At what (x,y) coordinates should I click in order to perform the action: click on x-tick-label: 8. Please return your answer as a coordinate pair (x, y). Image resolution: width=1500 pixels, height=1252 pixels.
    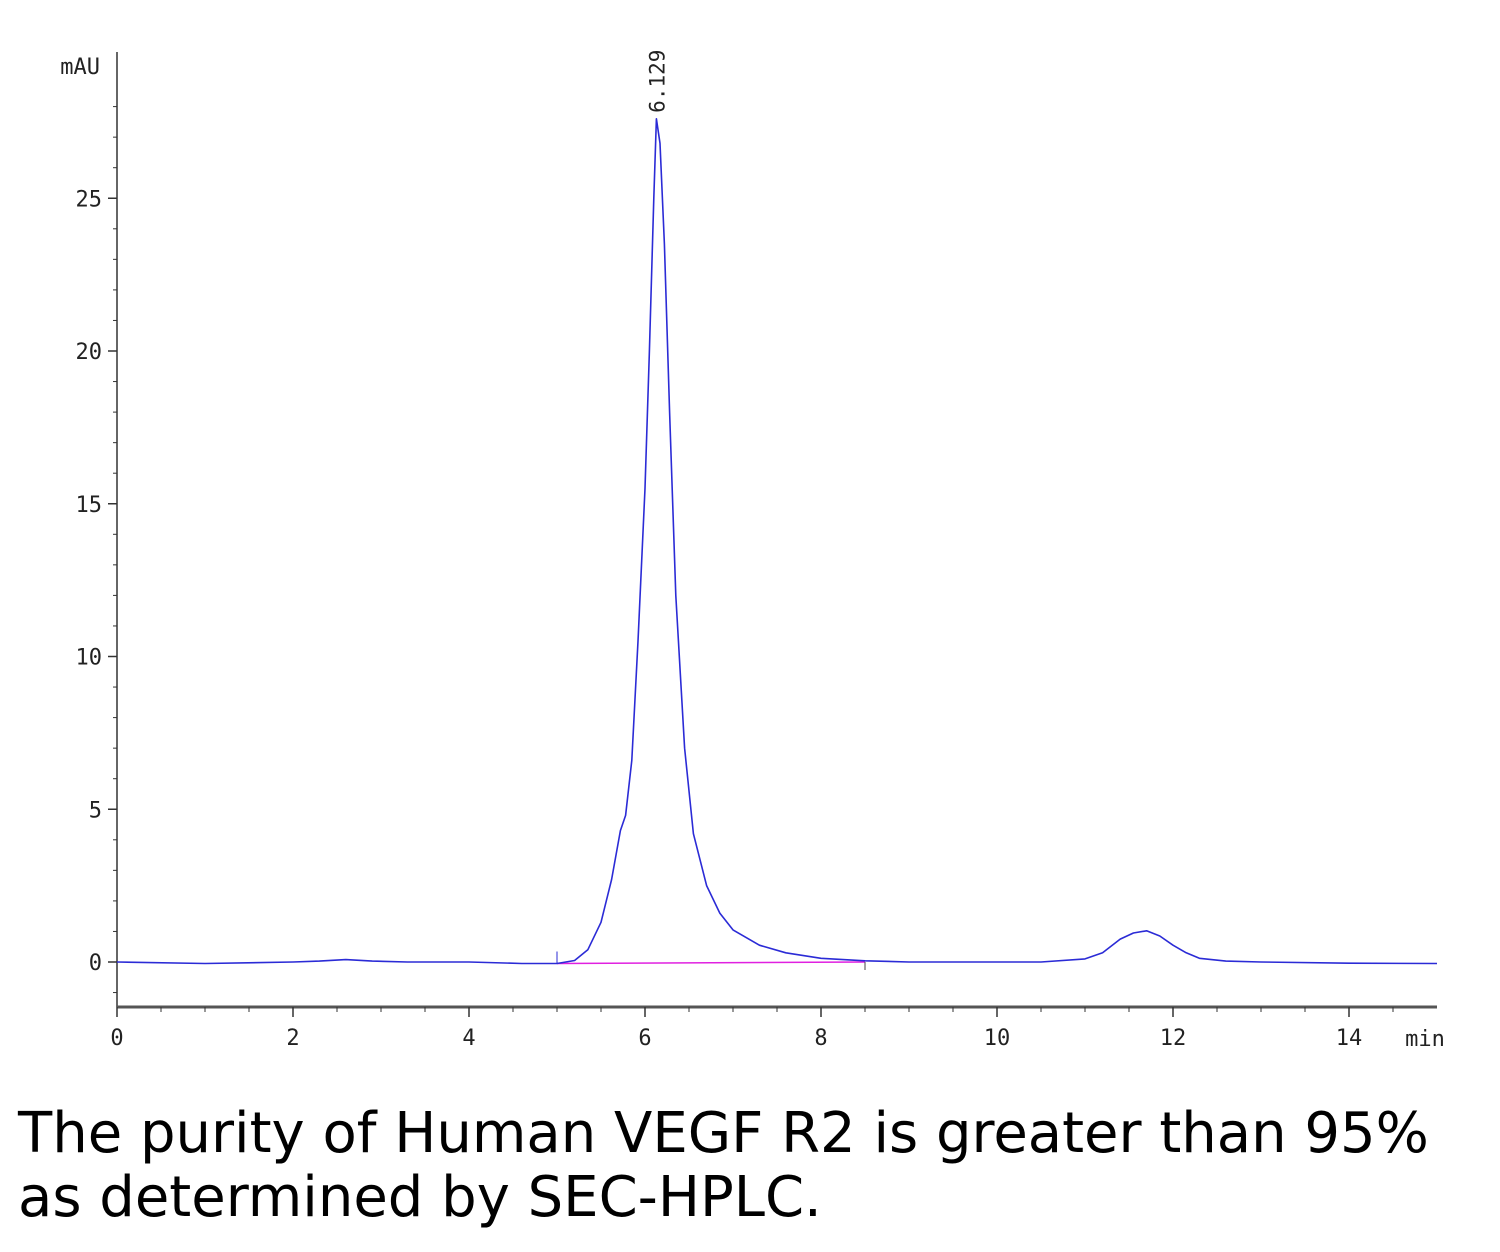
    Looking at the image, I should click on (820, 1038).